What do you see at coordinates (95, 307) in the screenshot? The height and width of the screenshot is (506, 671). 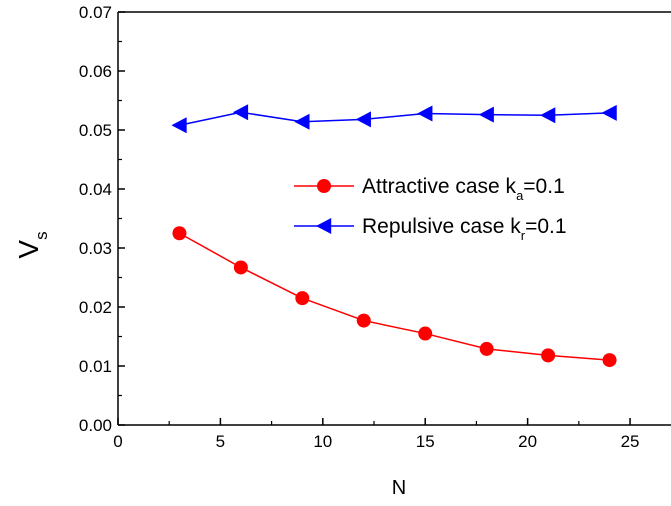 I see `y-tick-label: 0.02` at bounding box center [95, 307].